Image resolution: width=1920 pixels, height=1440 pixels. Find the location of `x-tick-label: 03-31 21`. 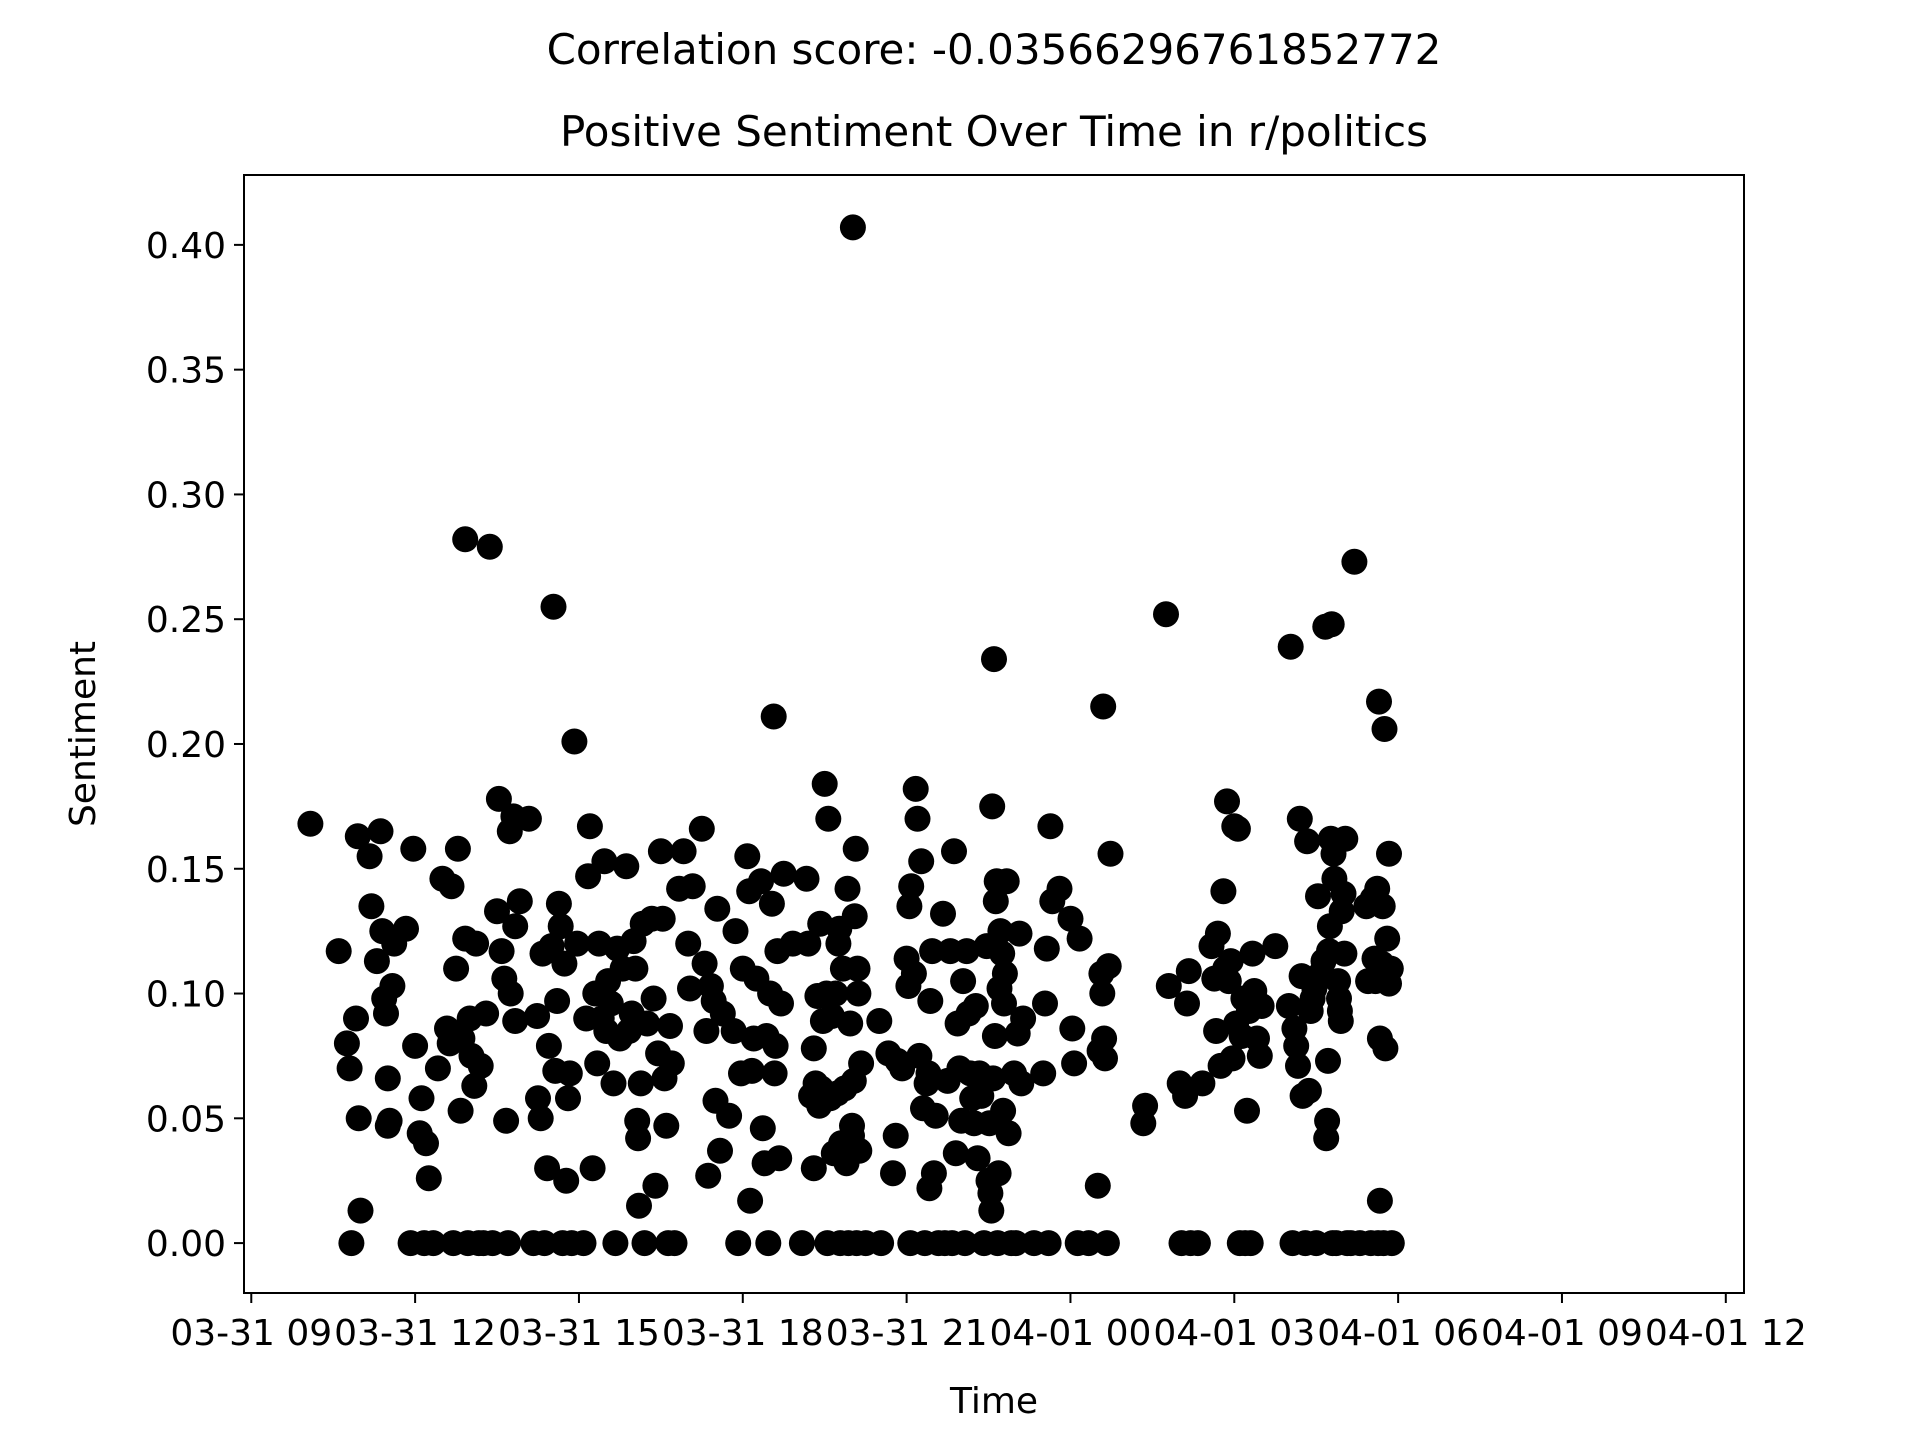

x-tick-label: 03-31 21 is located at coordinates (907, 1333).